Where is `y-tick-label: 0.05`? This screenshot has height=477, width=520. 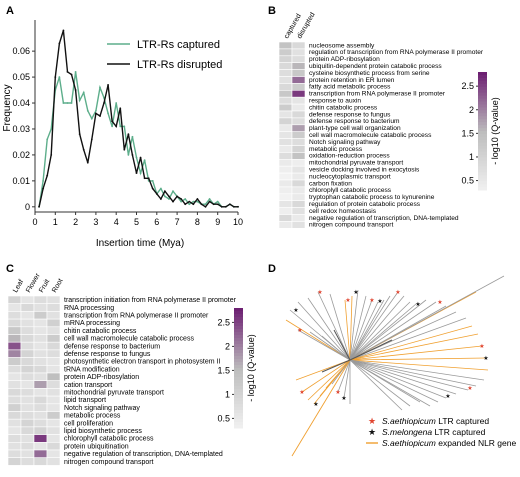 y-tick-label: 0.05 is located at coordinates (21, 77).